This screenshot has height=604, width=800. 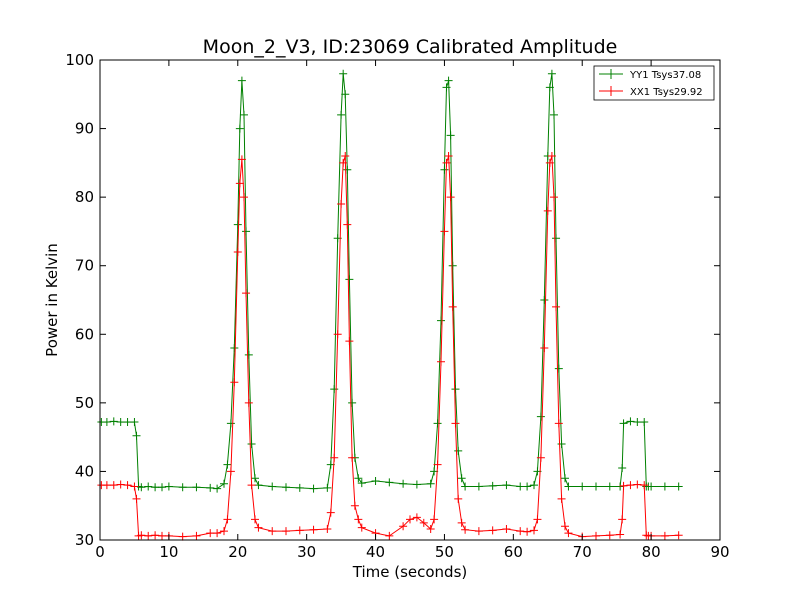 I want to click on y-tick-label: 90, so click(x=84, y=129).